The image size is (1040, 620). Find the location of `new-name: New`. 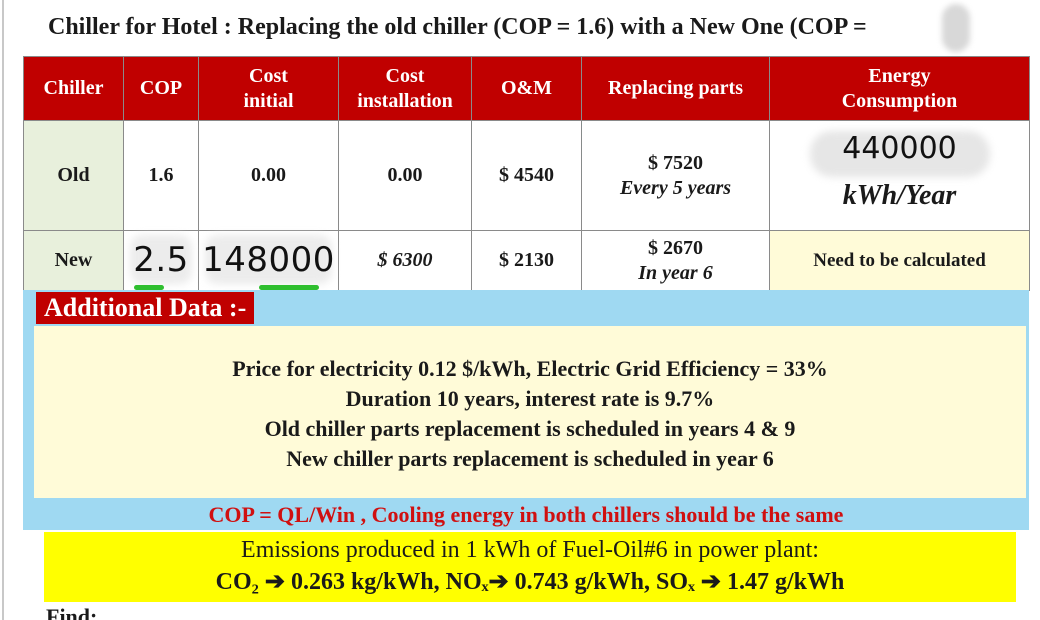

new-name: New is located at coordinates (73, 260).